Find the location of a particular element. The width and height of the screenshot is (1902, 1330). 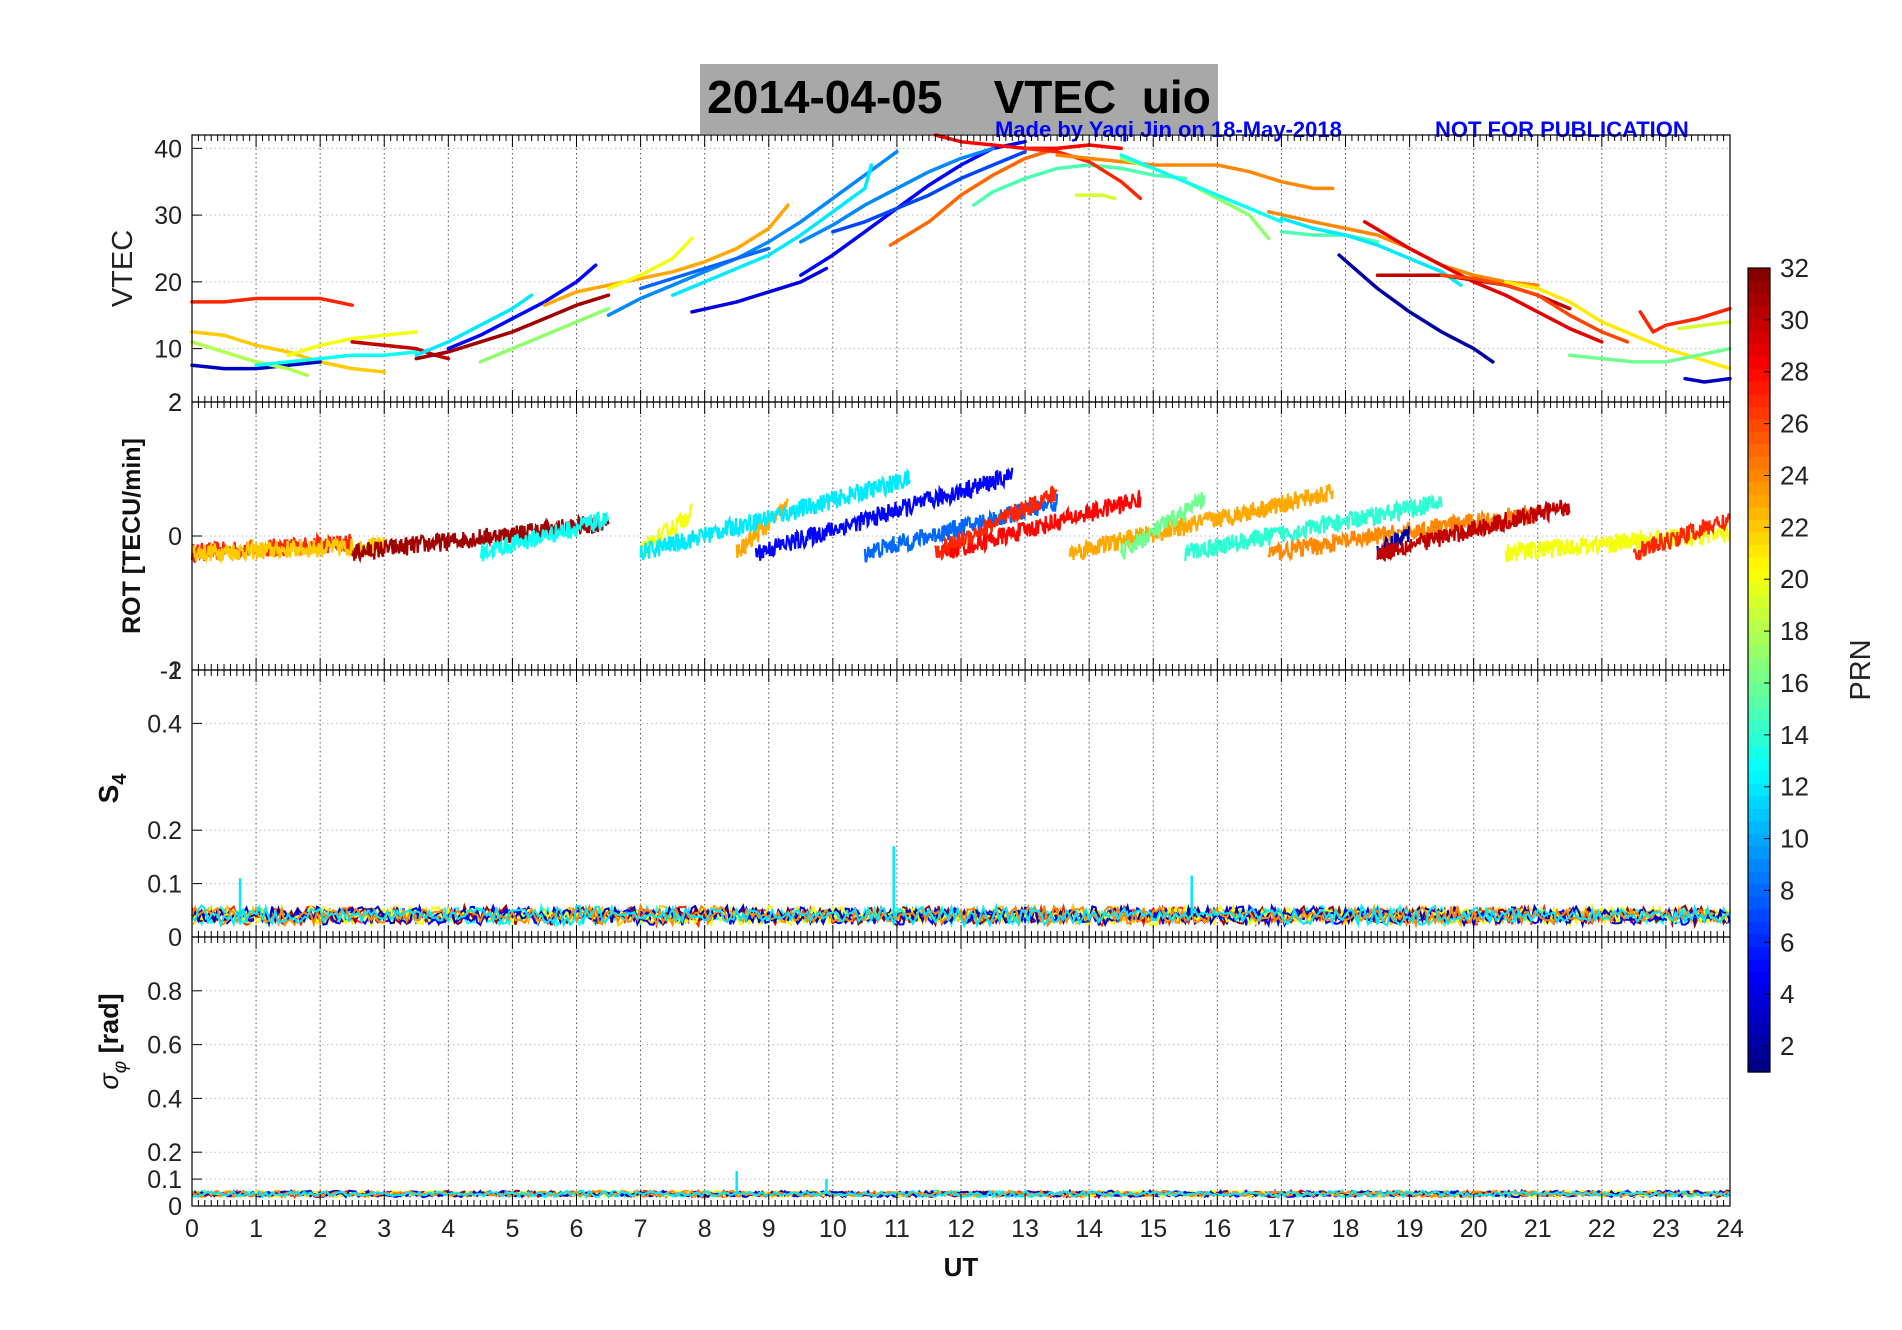

y-tick-label: 40 is located at coordinates (168, 149).